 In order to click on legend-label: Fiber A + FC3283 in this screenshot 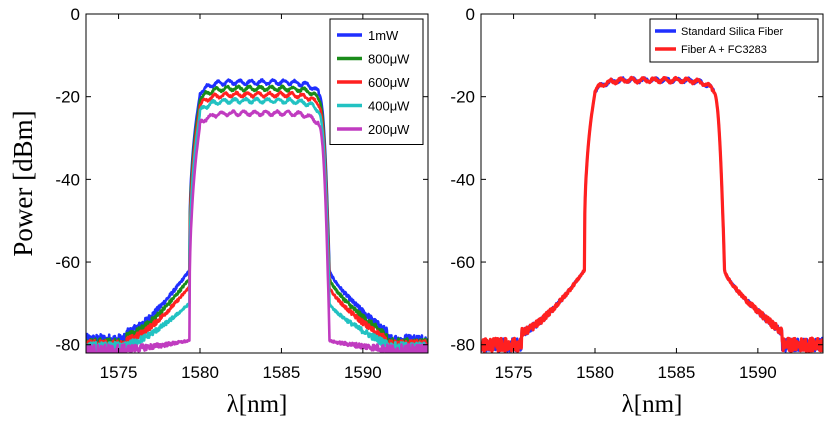, I will do `click(724, 50)`.